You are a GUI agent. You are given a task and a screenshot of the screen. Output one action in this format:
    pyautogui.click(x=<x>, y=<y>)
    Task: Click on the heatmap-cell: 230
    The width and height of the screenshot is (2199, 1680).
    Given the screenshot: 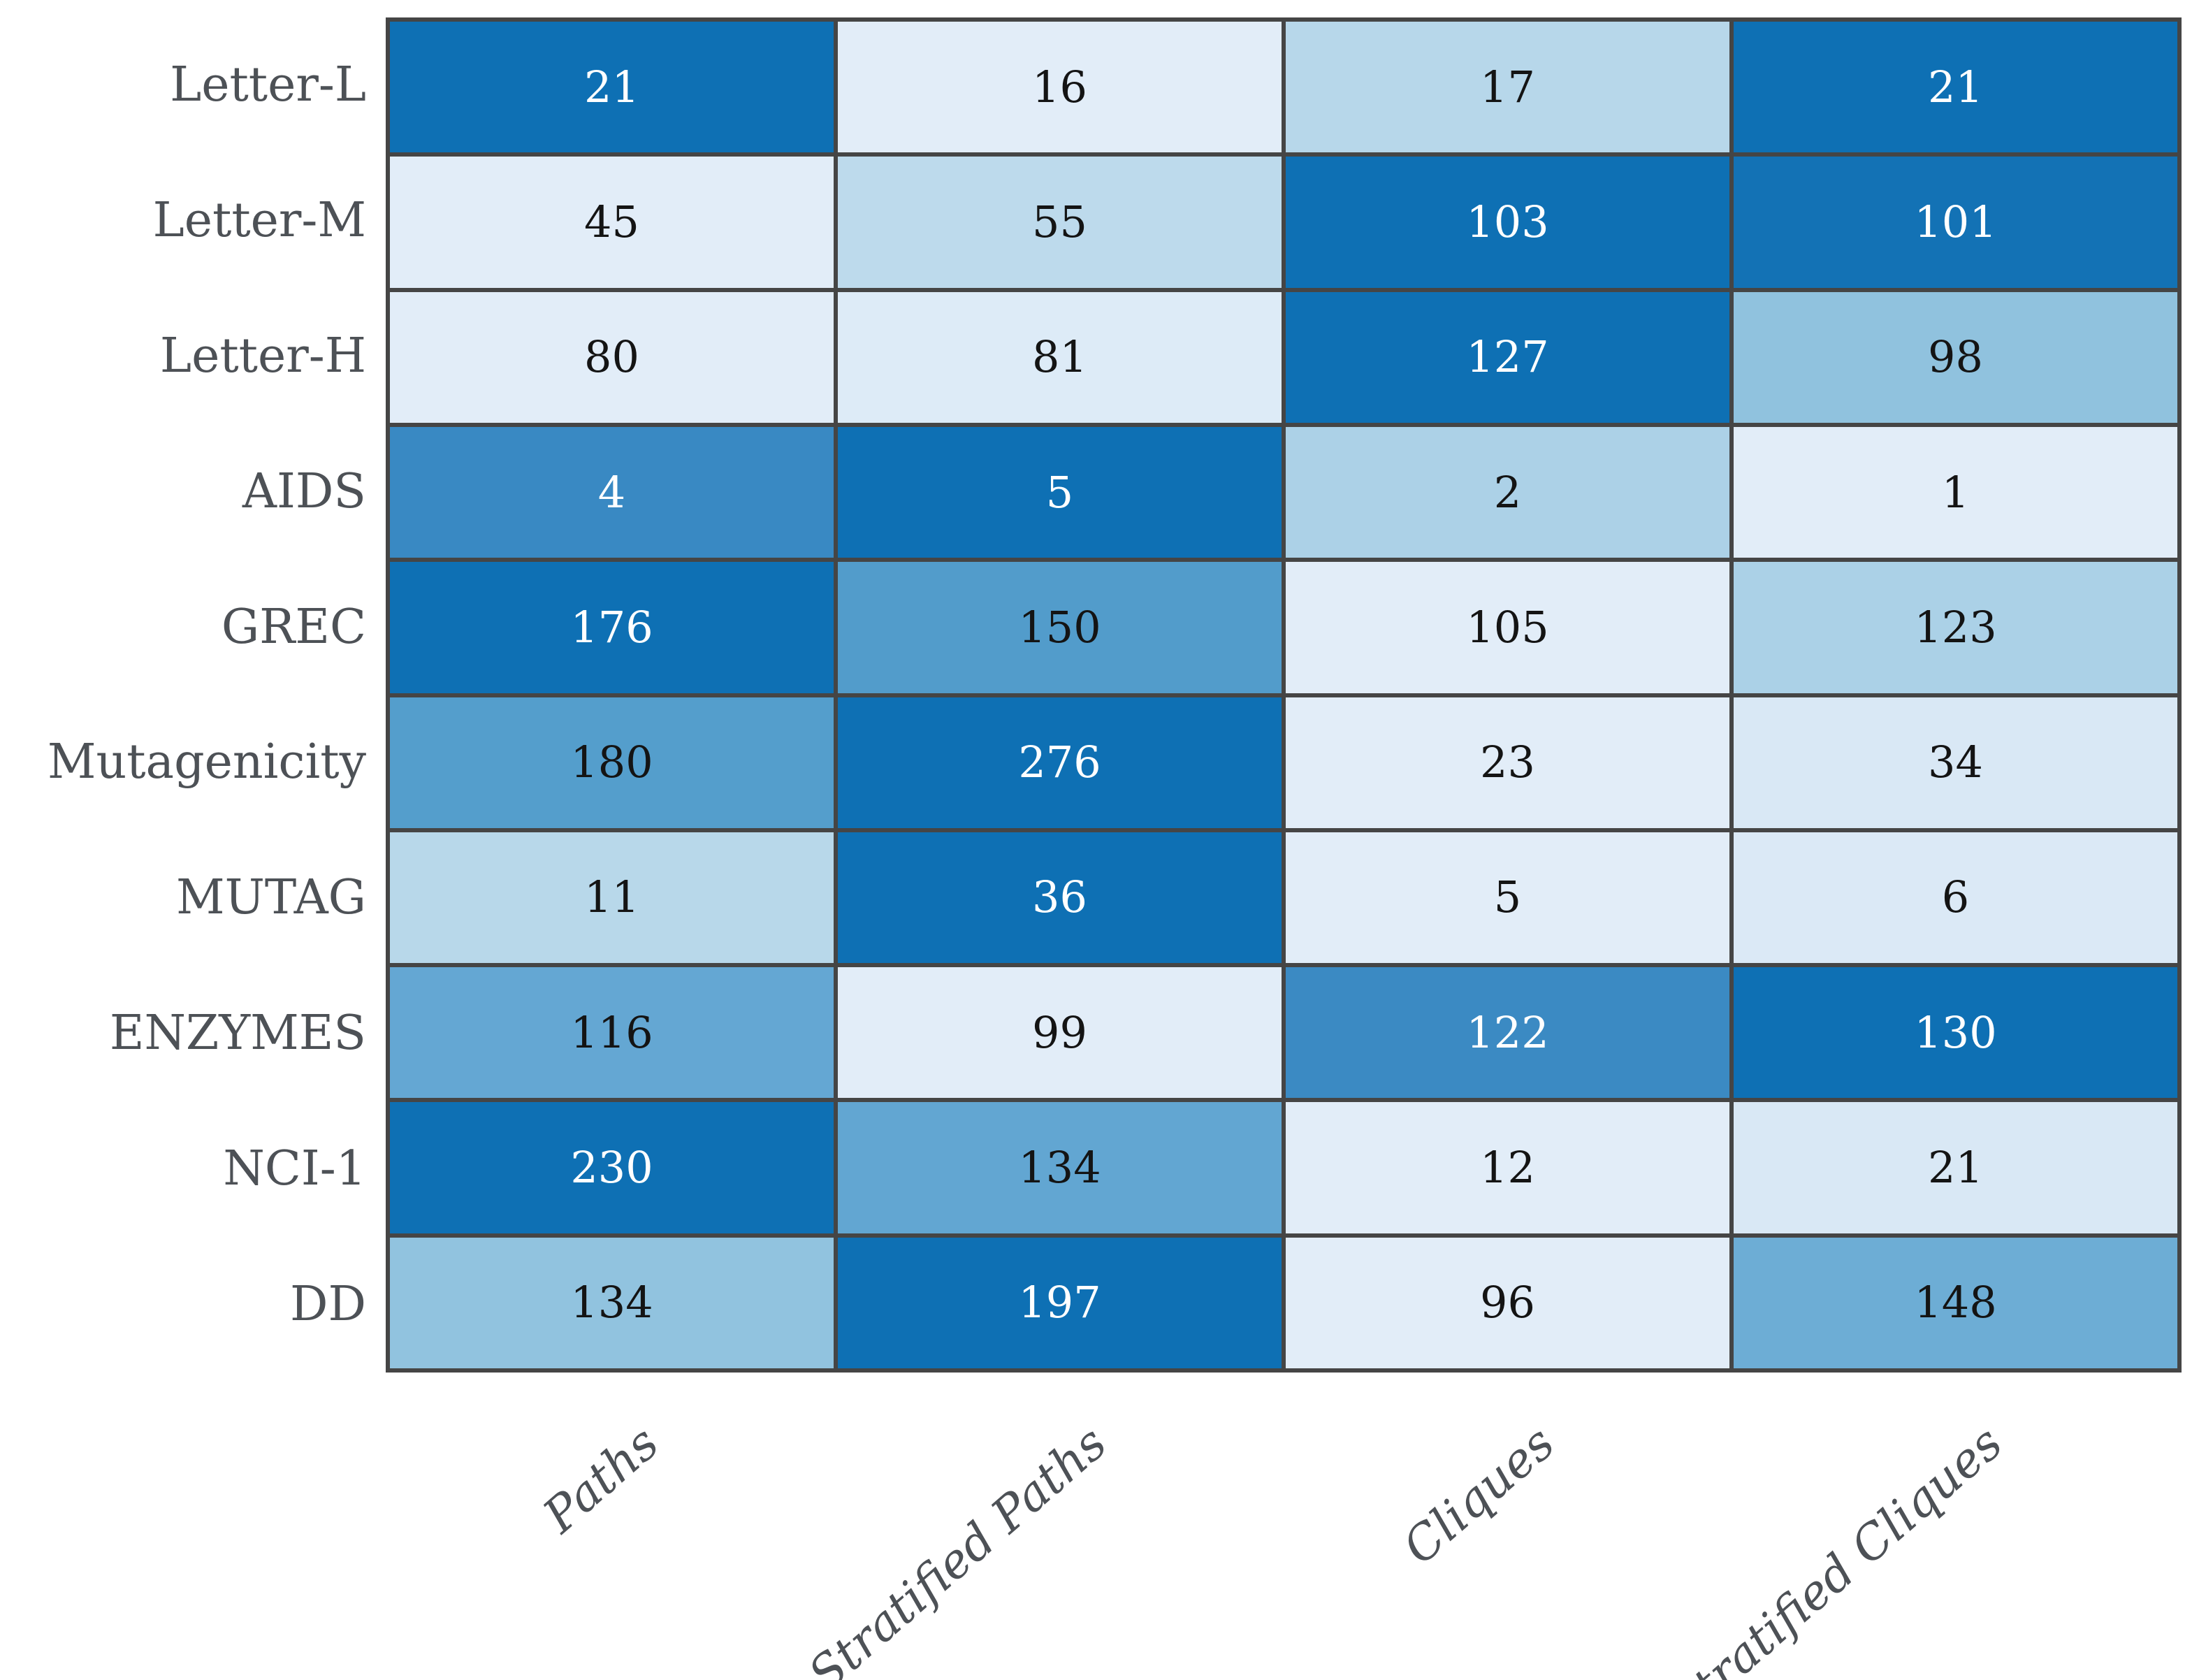 What is the action you would take?
    pyautogui.click(x=612, y=1168)
    